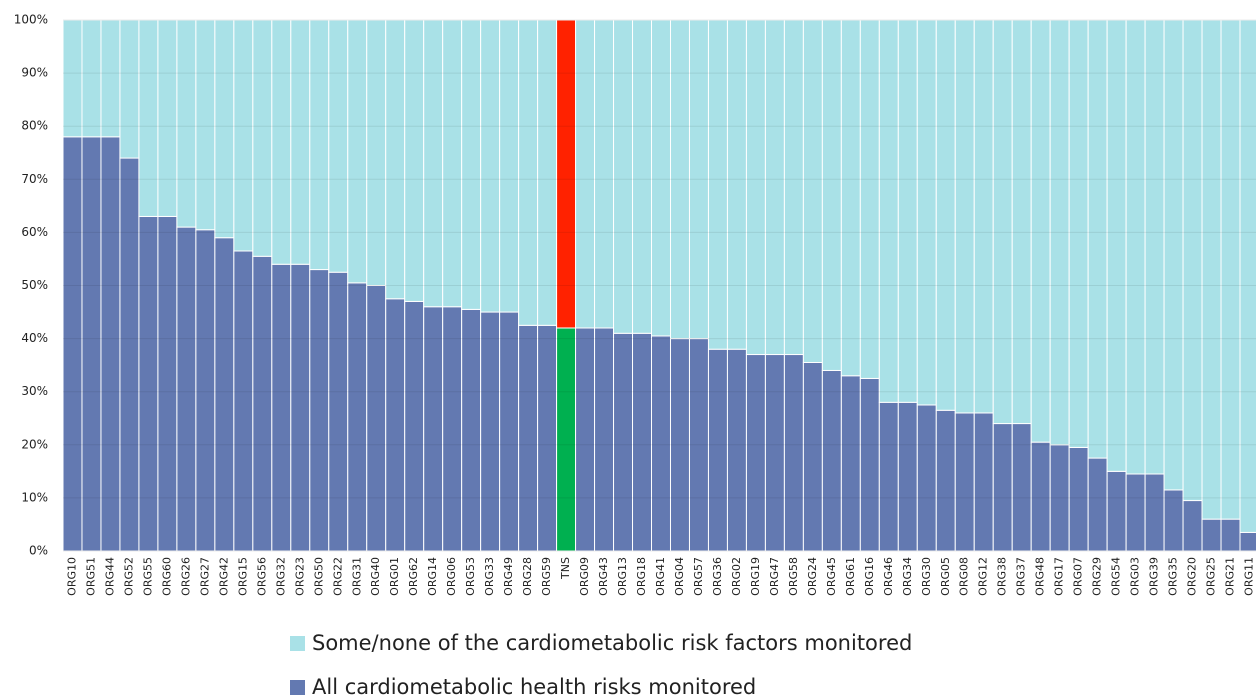 The image size is (1256, 700). I want to click on legend-swatch, so click(297, 643).